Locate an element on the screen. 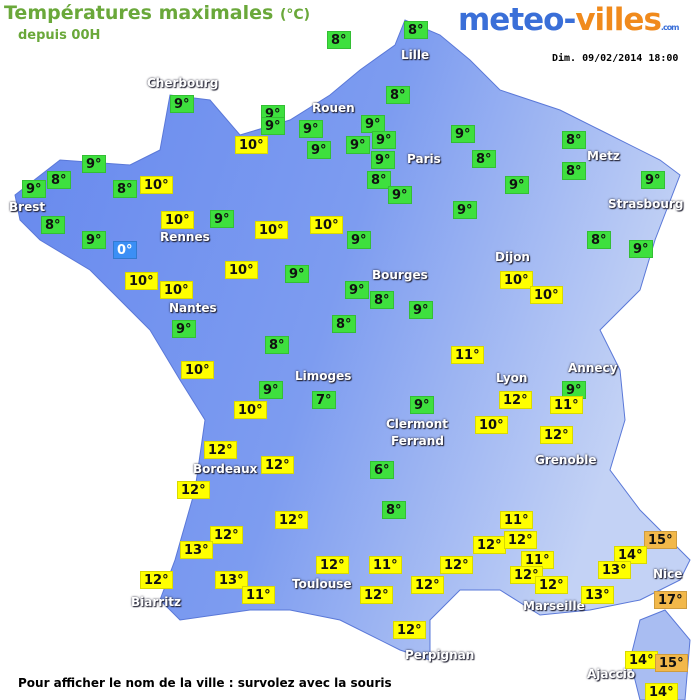  city-name: Bourges is located at coordinates (400, 275).